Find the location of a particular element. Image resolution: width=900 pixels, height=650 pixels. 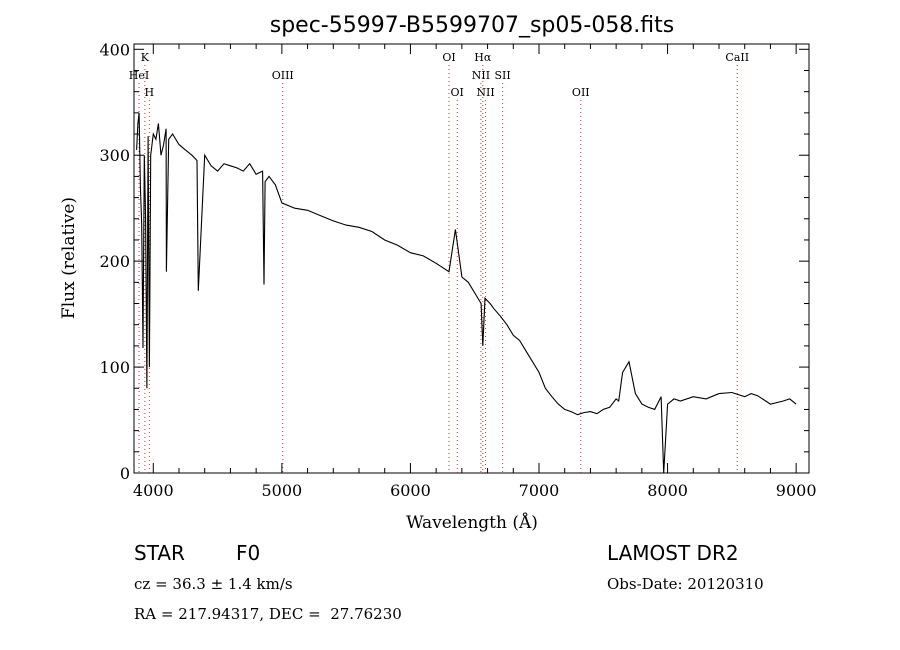

survey-name: LAMOST DR2 is located at coordinates (673, 553).